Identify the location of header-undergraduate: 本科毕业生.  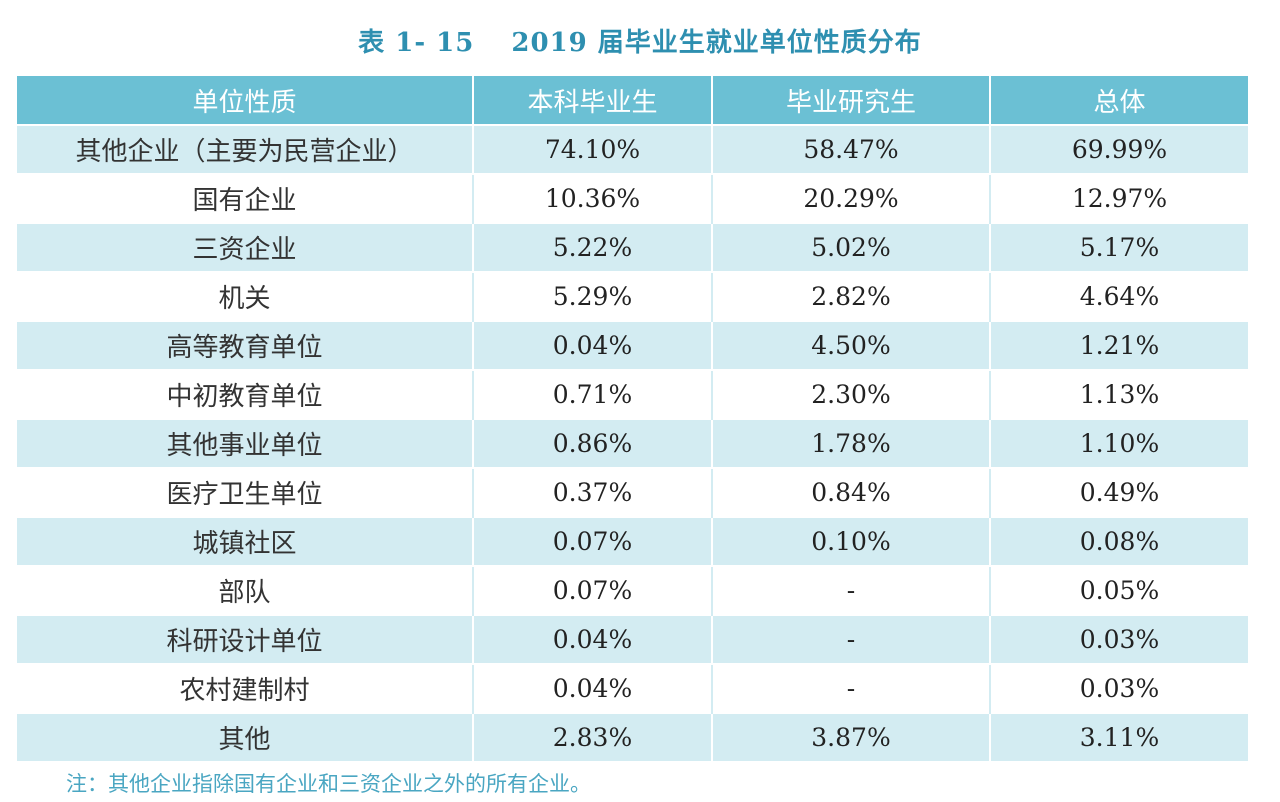
(593, 100).